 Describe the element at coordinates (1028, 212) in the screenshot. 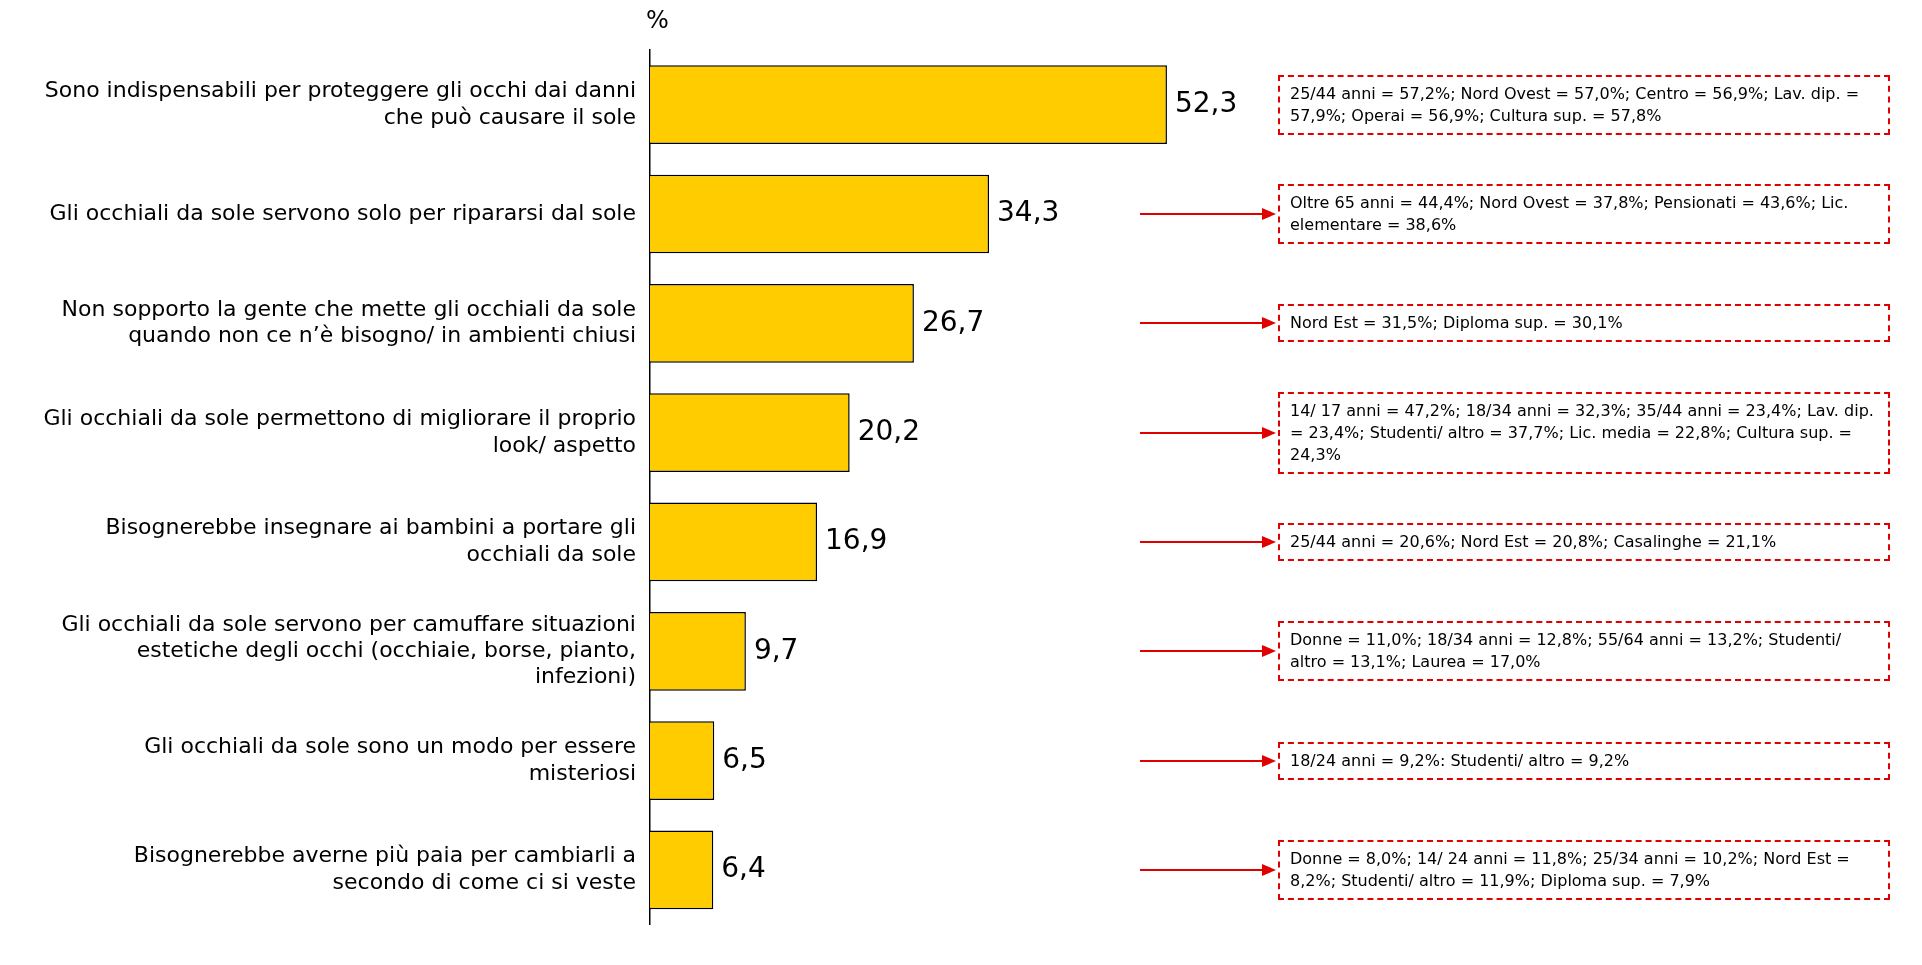

I see `data-label: 34,3` at that location.